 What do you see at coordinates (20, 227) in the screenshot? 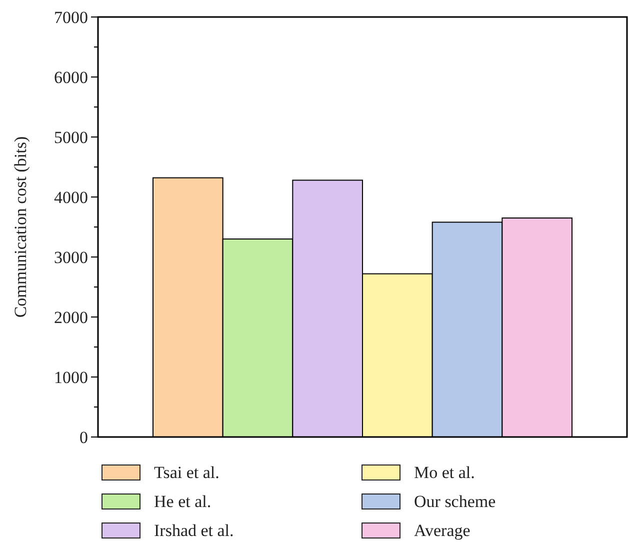
I see `y-axis-title: Communication cost (bits)` at bounding box center [20, 227].